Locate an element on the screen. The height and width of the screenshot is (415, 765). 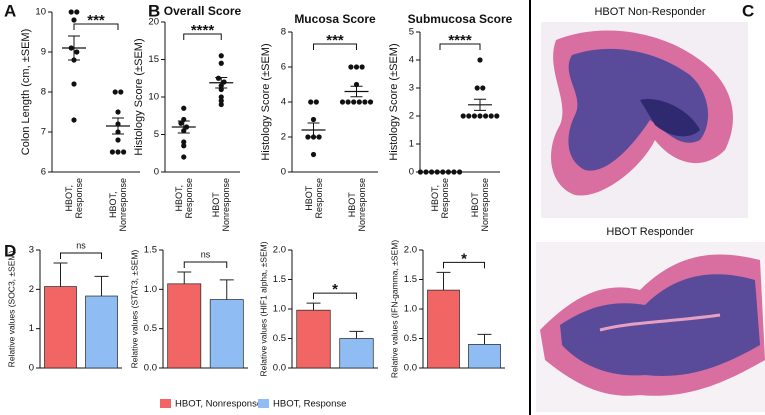
y-axis-label: Relative values (SOC3, ±SEM) is located at coordinates (11, 309).